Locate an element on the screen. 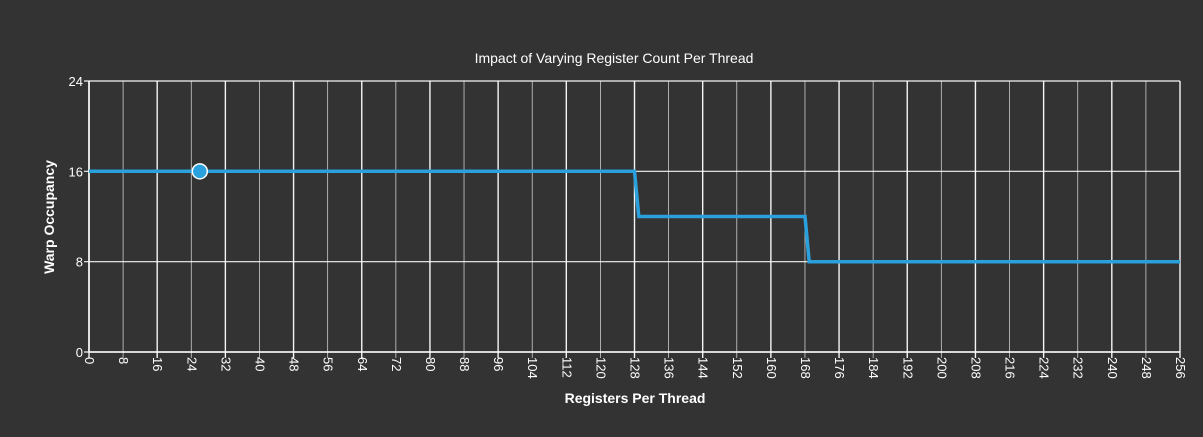 The width and height of the screenshot is (1203, 437). x-tick-label: 208 is located at coordinates (975, 368).